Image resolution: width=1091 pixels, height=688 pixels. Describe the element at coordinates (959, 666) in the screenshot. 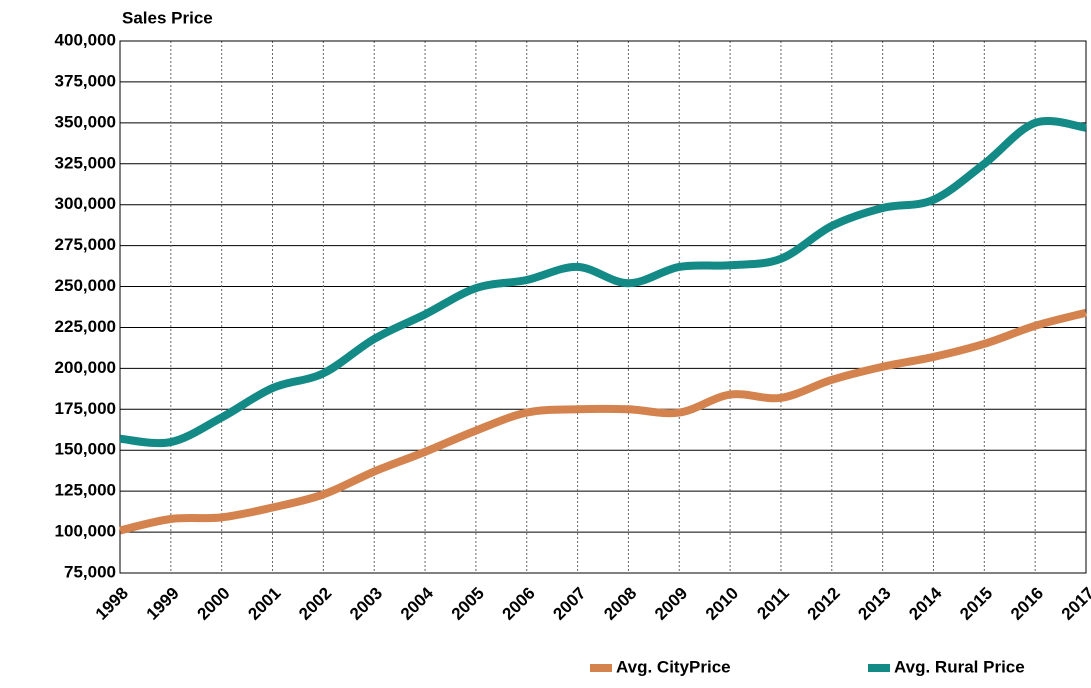

I see `legend-label: Avg. Rural Price` at that location.